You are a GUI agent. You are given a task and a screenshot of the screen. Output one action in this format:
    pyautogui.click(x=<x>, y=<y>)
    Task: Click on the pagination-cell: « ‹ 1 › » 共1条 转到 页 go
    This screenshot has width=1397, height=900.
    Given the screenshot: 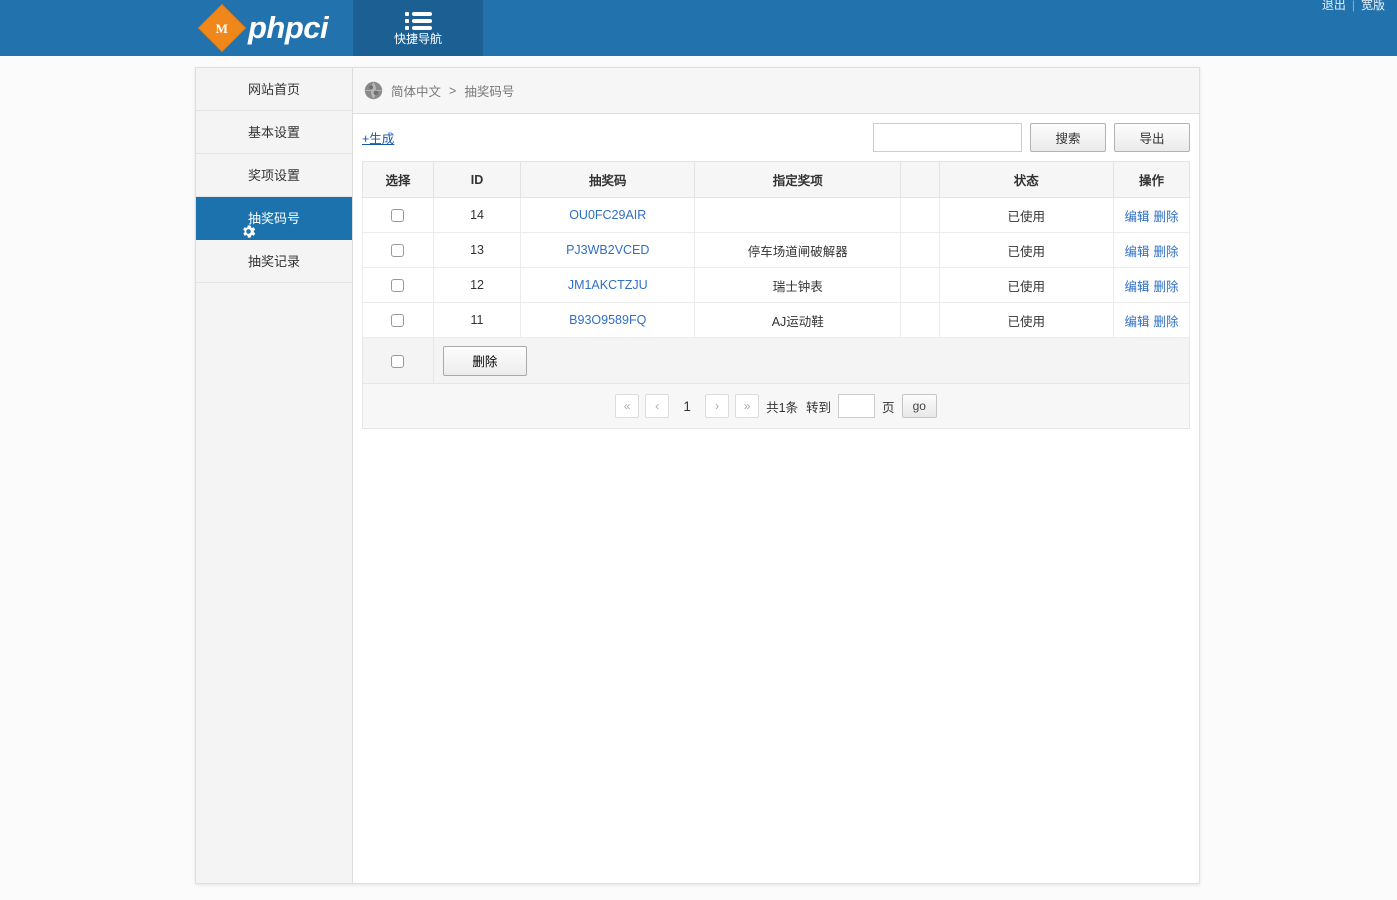 What is the action you would take?
    pyautogui.click(x=776, y=406)
    